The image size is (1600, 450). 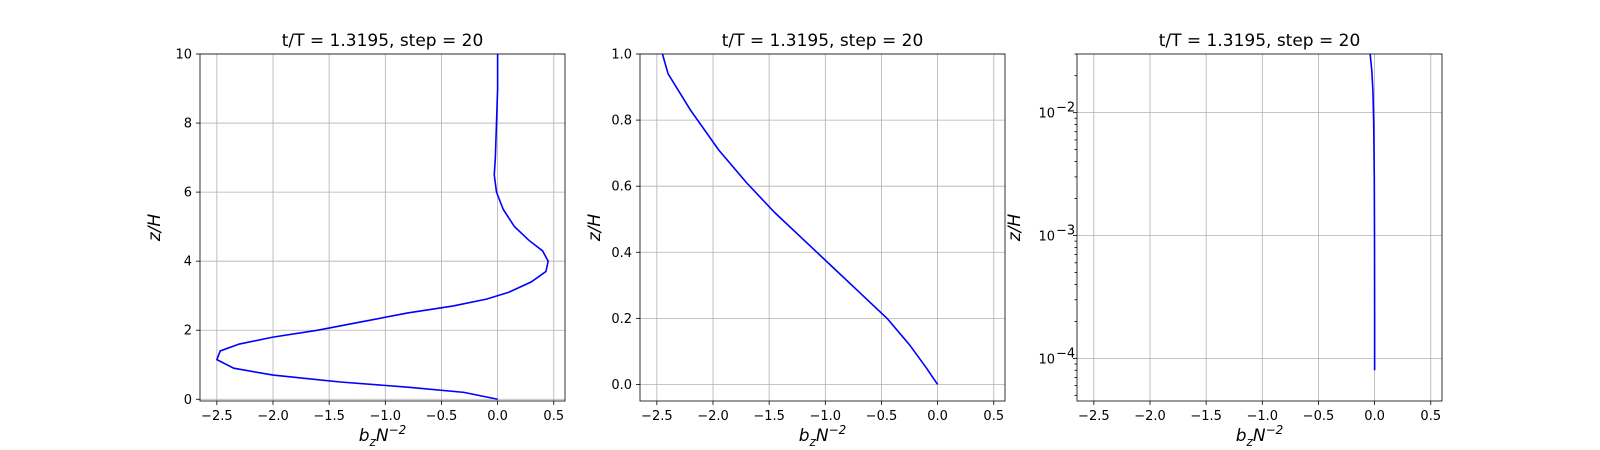 What do you see at coordinates (621, 55) in the screenshot?
I see `y-tick-label: 1.0` at bounding box center [621, 55].